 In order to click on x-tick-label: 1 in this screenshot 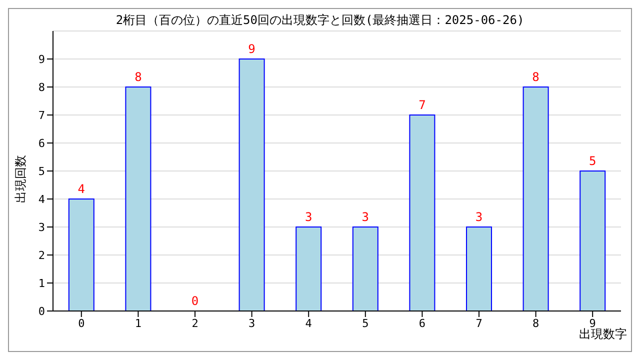, I will do `click(138, 323)`.